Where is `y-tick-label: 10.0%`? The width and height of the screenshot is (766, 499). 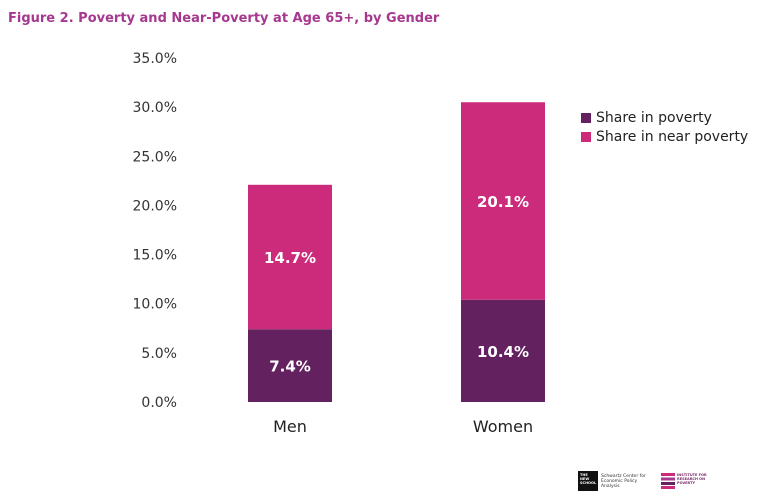 y-tick-label: 10.0% is located at coordinates (155, 305).